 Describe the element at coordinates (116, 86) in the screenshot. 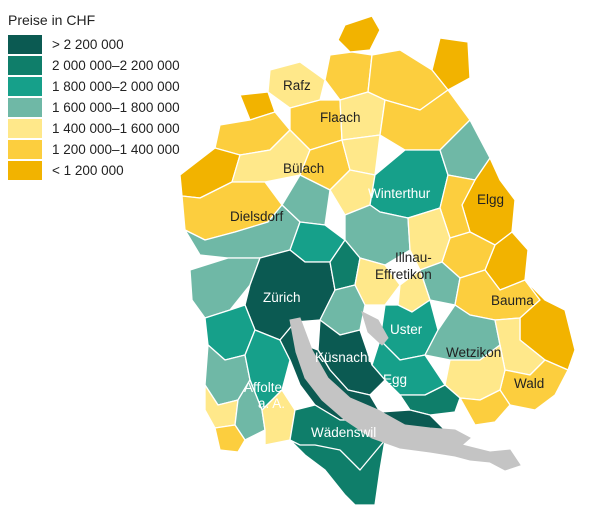

I see `legend-label: 1 800 000–2 000 000` at that location.